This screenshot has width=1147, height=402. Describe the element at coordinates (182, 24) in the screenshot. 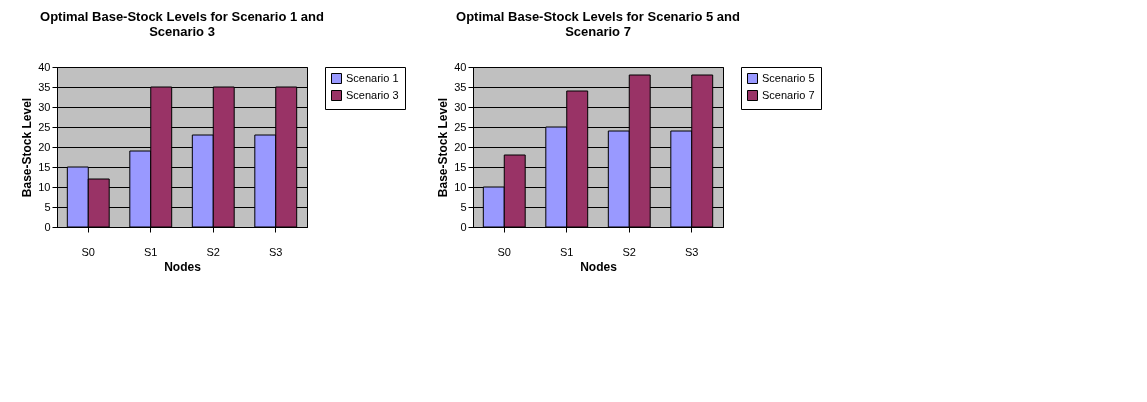

I see `chart-title: Optimal Base-Stock Levels for Scenario 1 and Scenario 3` at that location.